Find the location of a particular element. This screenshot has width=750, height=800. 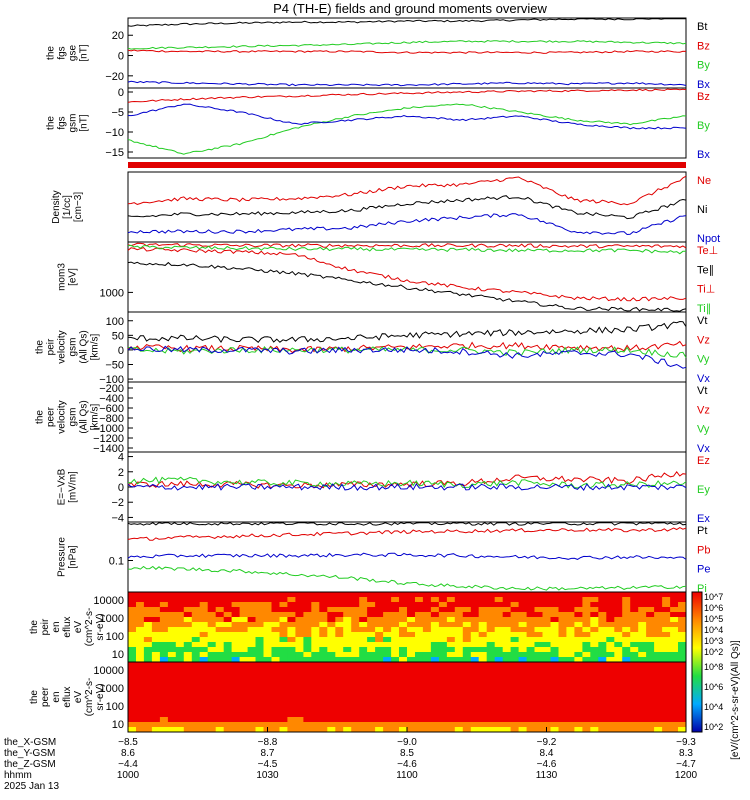

ylabel-peer_en_eflux-5: (cm^2-s- is located at coordinates (89, 697).